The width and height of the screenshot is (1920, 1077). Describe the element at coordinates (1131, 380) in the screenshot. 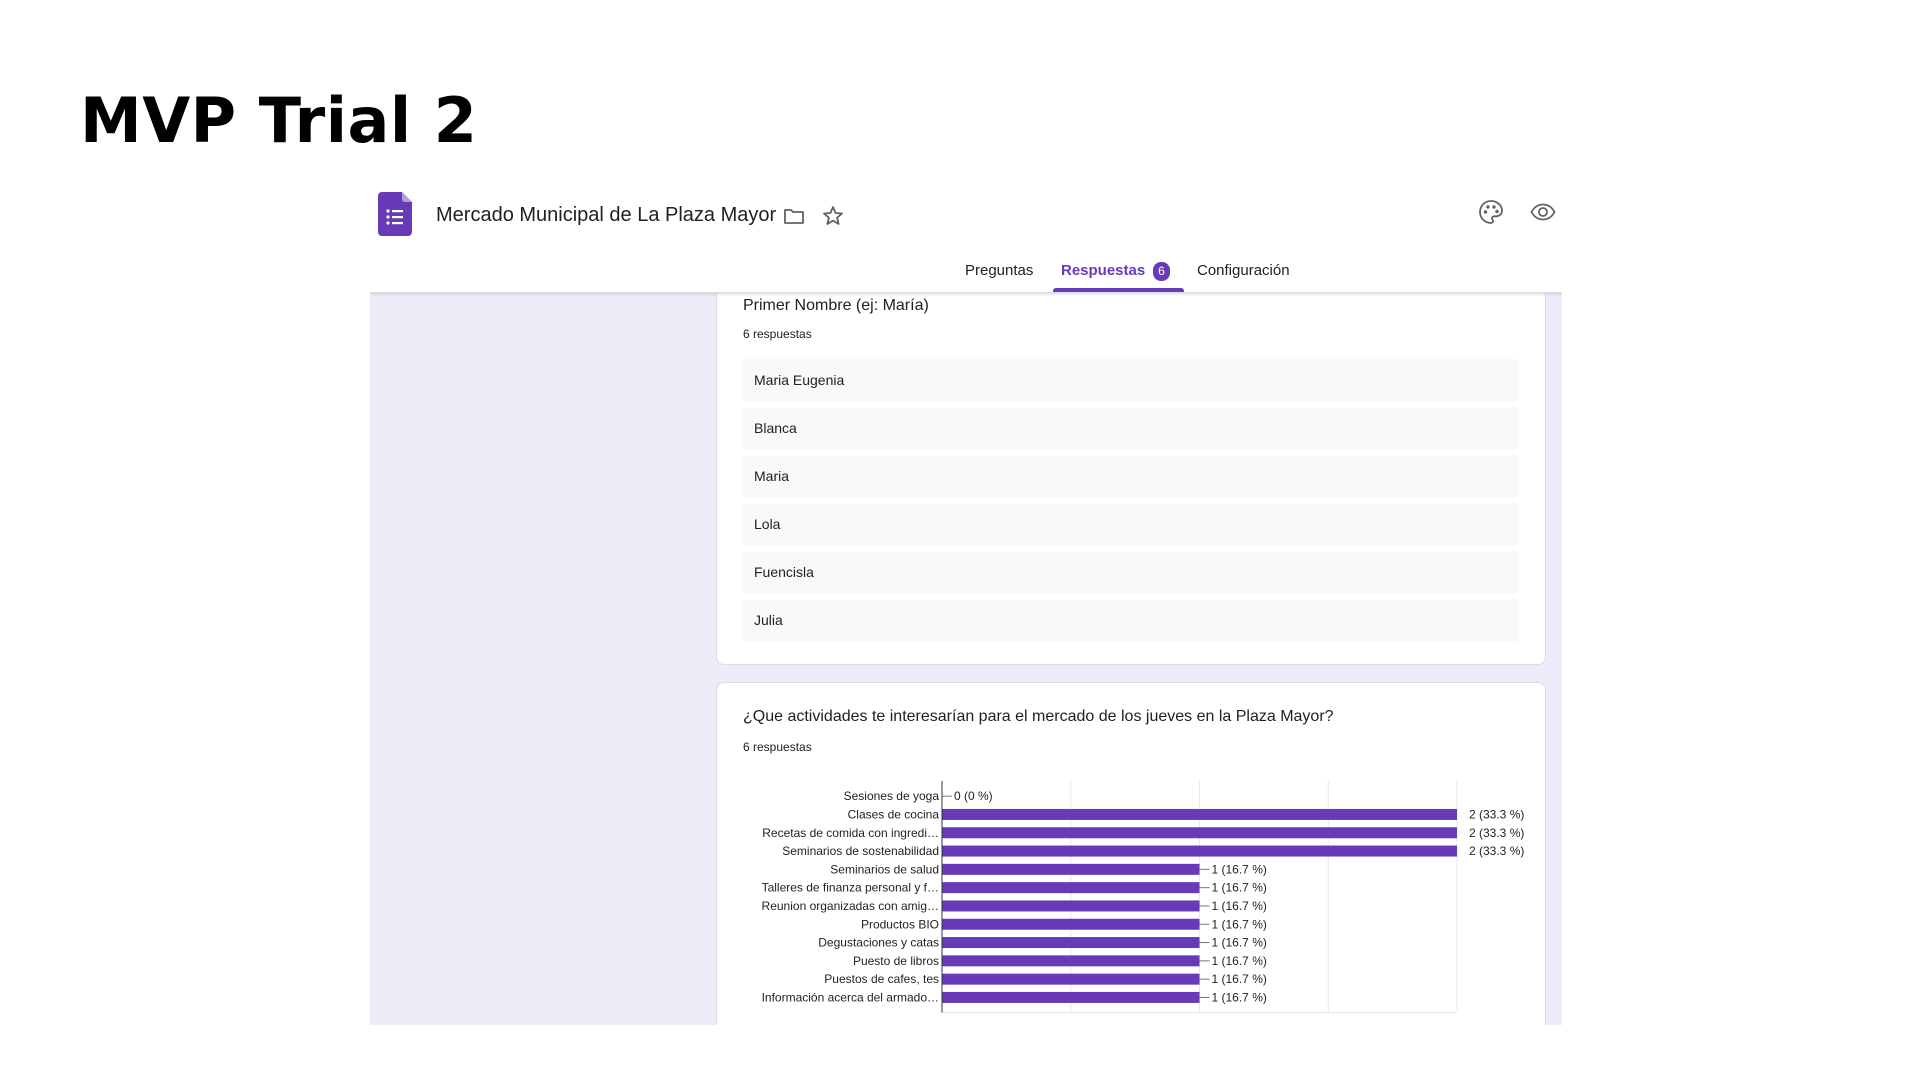

I see `answer-item: Maria Eugenia` at that location.